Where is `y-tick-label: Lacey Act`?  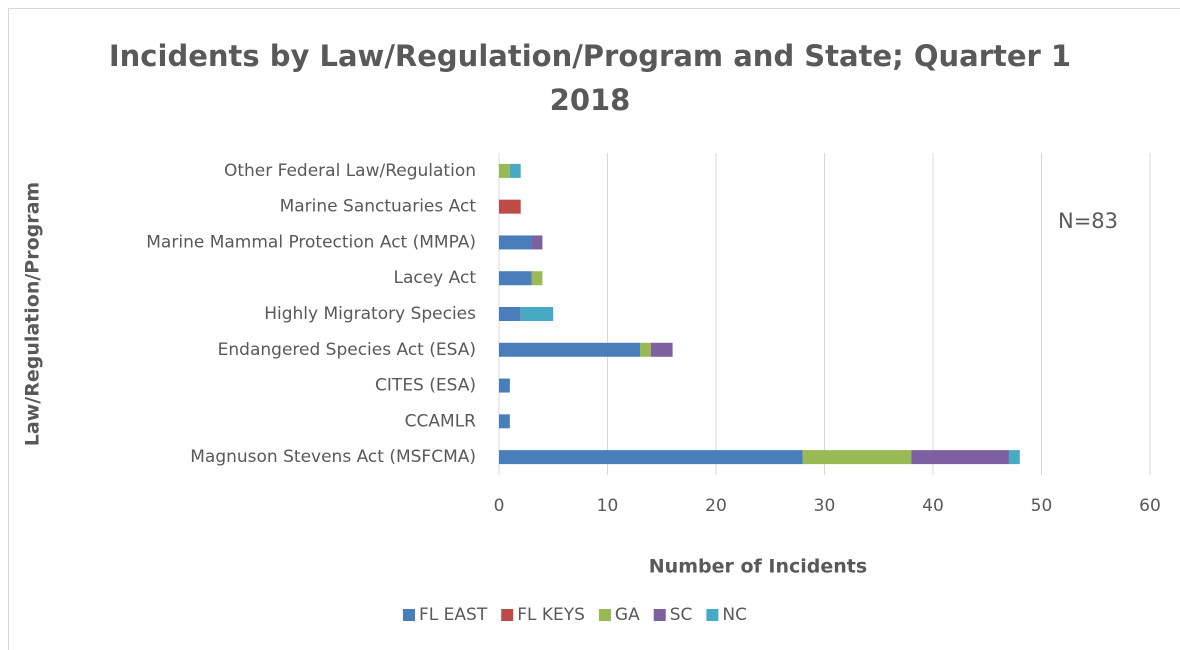 y-tick-label: Lacey Act is located at coordinates (434, 278).